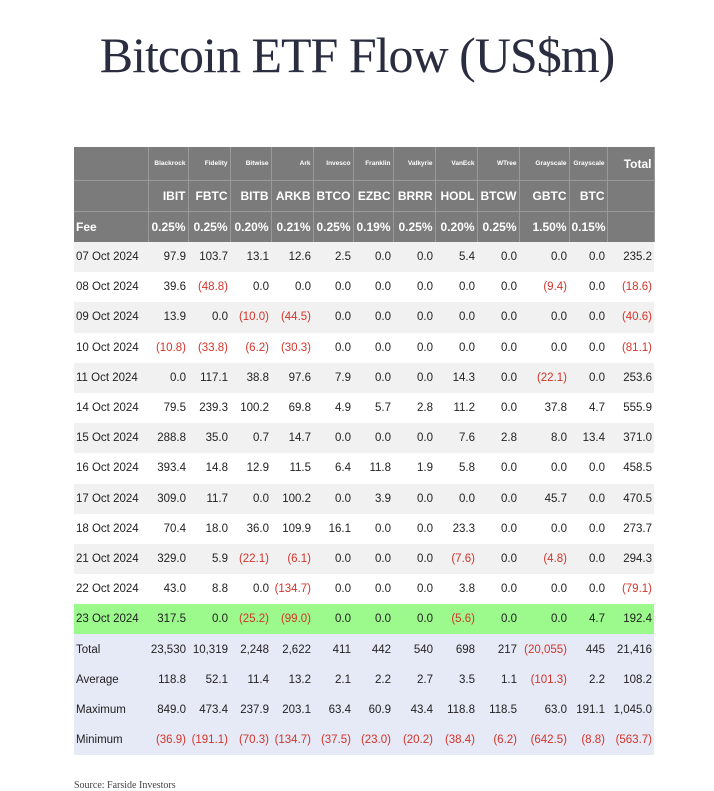  What do you see at coordinates (250, 619) in the screenshot?
I see `value-cell: (25.2)` at bounding box center [250, 619].